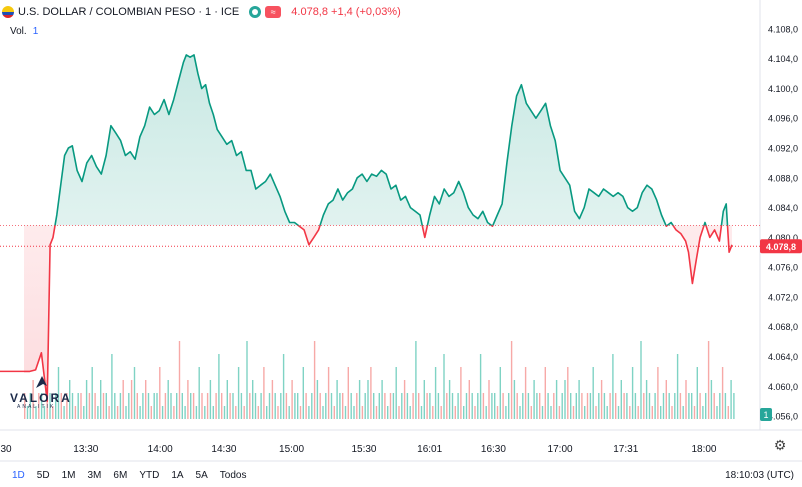  I want to click on y-tick-label: 4.084,0, so click(783, 208).